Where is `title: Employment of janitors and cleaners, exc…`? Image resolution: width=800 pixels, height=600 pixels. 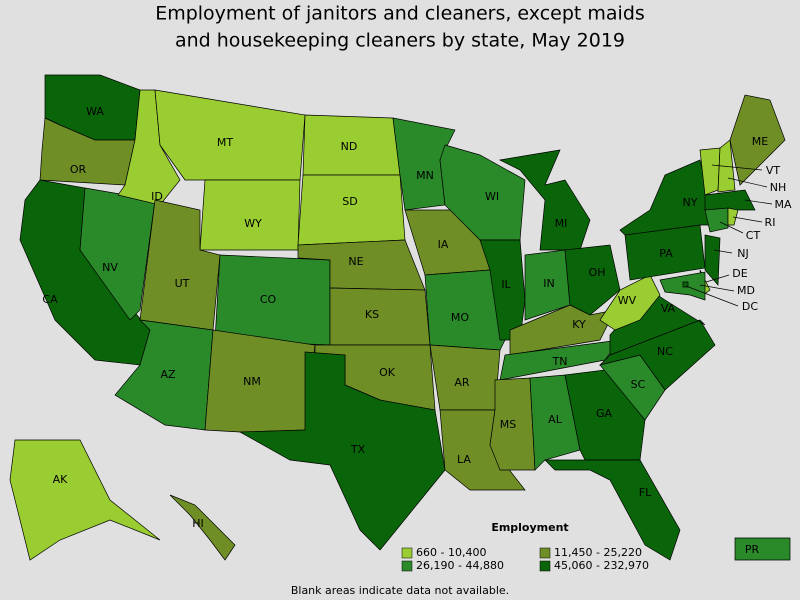
title: Employment of janitors and cleaners, exc… is located at coordinates (400, 14).